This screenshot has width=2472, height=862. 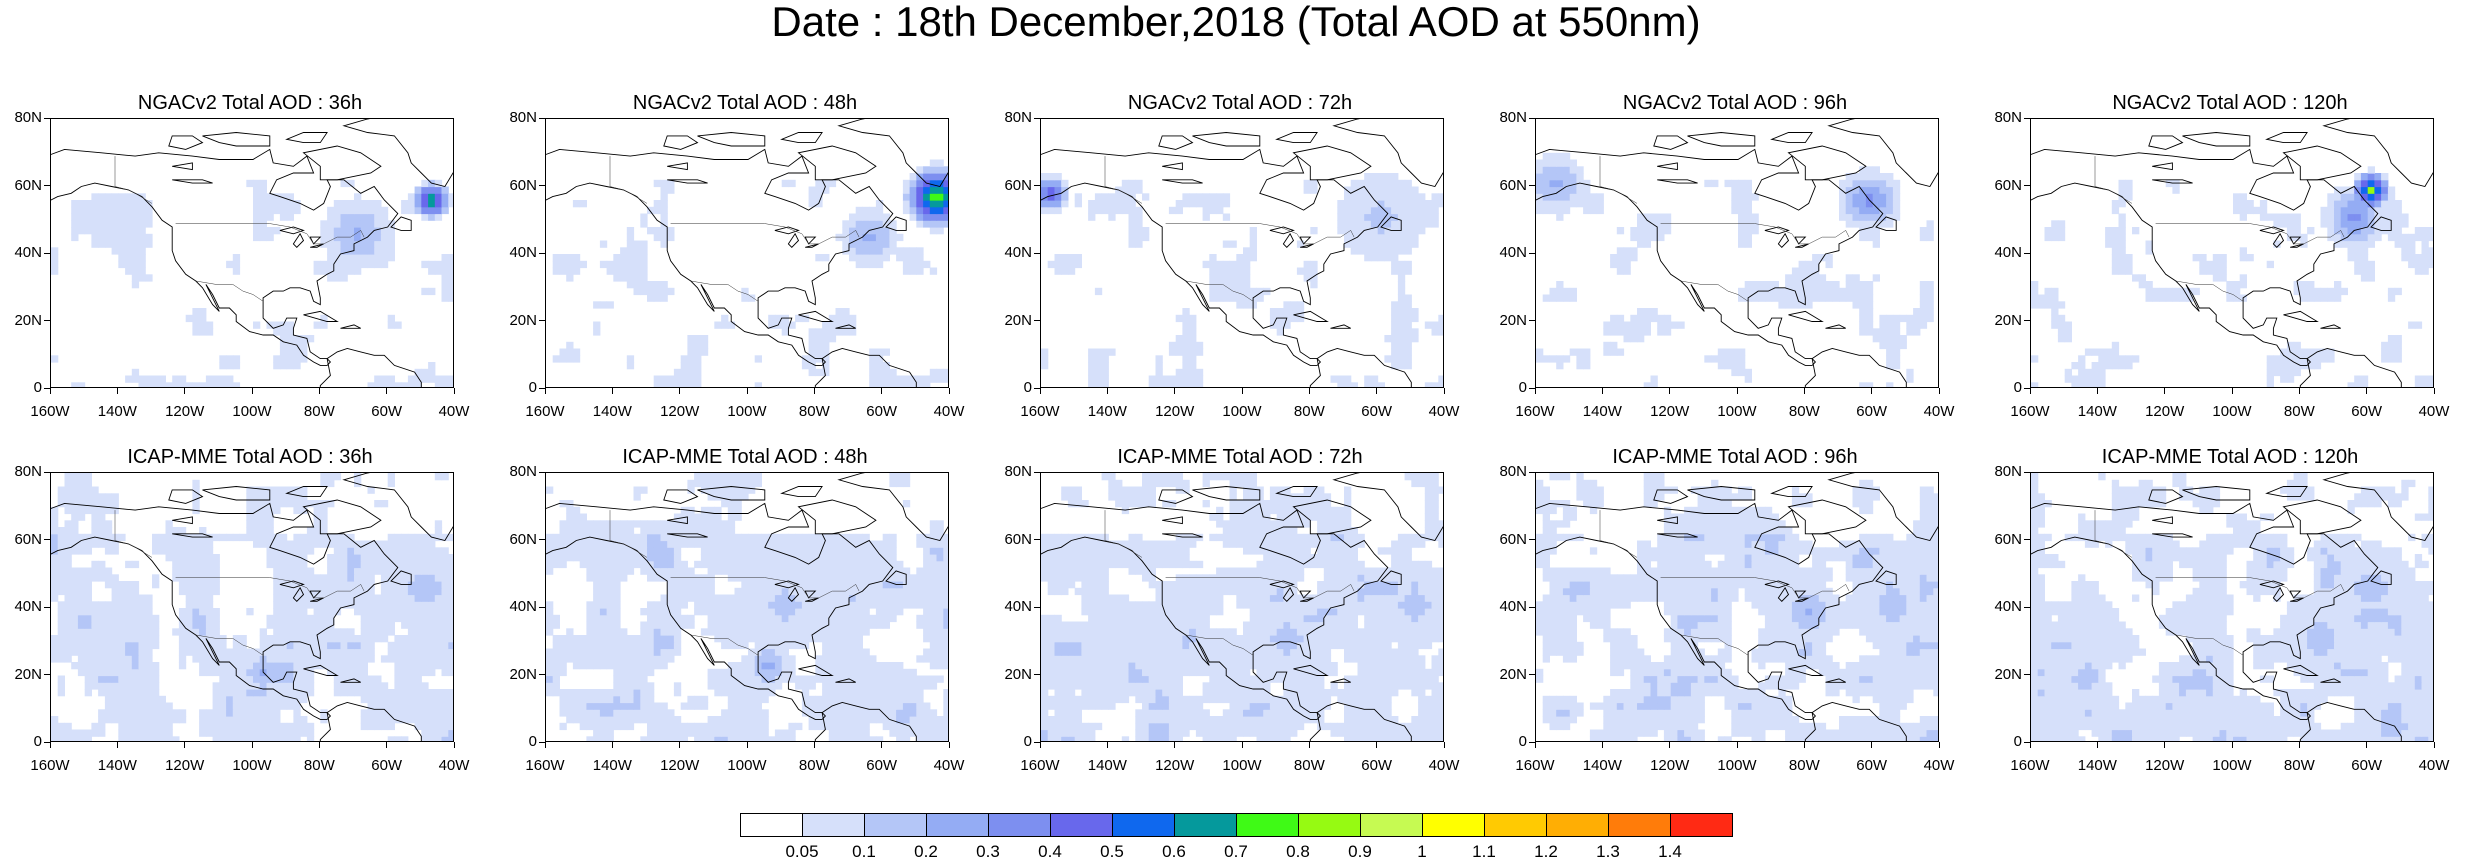 What do you see at coordinates (37, 741) in the screenshot?
I see `lat-tick-label: 0` at bounding box center [37, 741].